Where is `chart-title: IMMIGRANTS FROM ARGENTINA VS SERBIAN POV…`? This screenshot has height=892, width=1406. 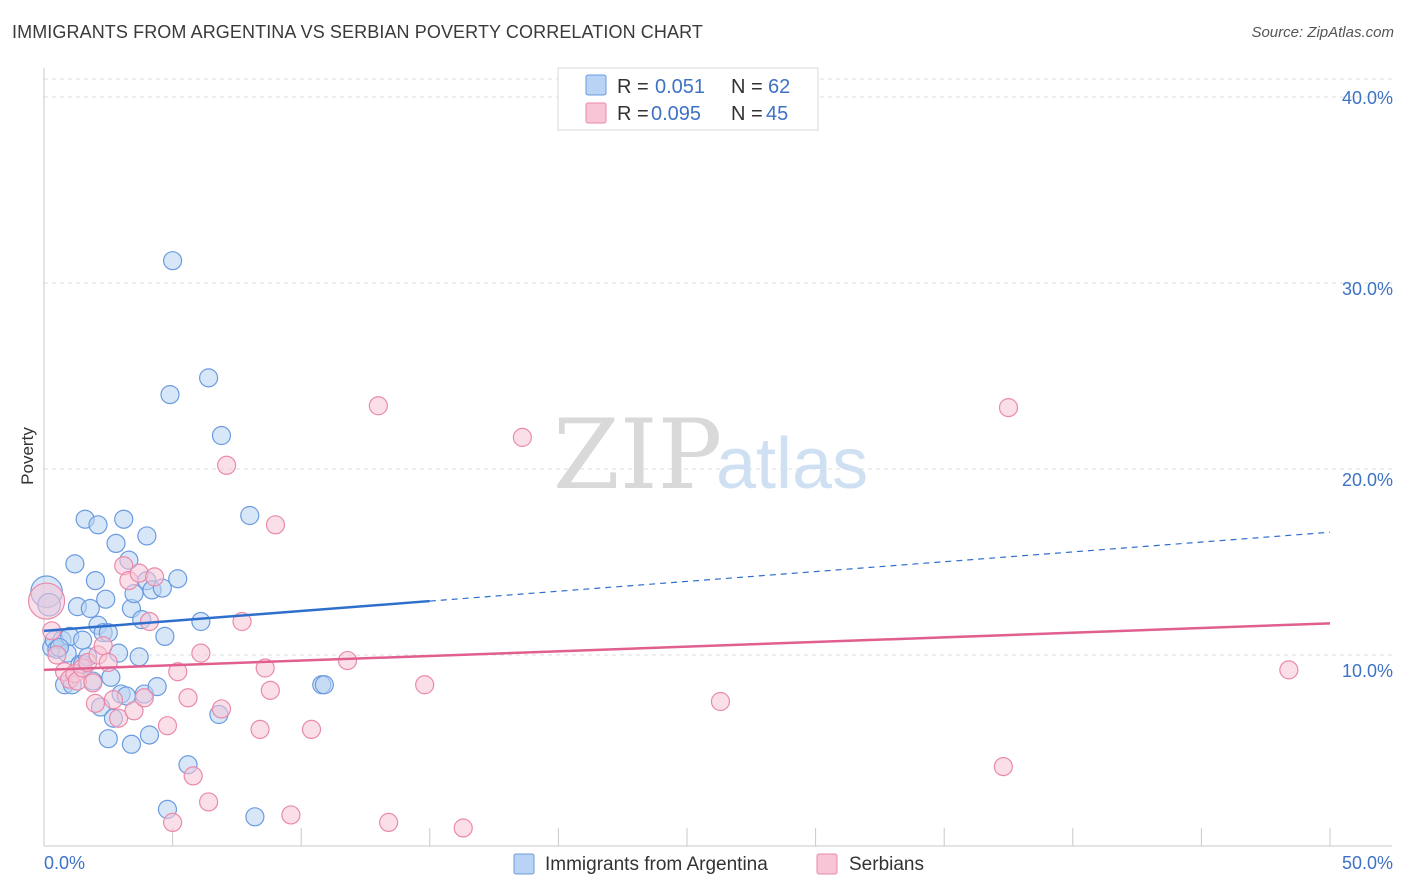
chart-title: IMMIGRANTS FROM ARGENTINA VS SERBIAN POV… is located at coordinates (357, 32).